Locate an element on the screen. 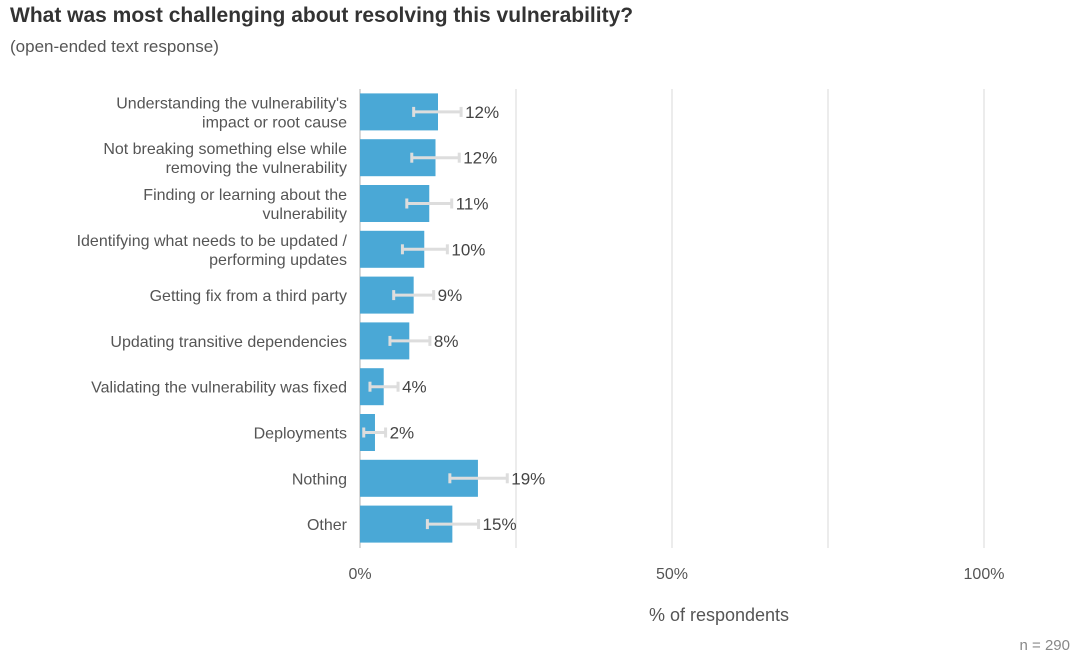 The image size is (1080, 663). sample-size-note: n = 290 is located at coordinates (1044, 645).